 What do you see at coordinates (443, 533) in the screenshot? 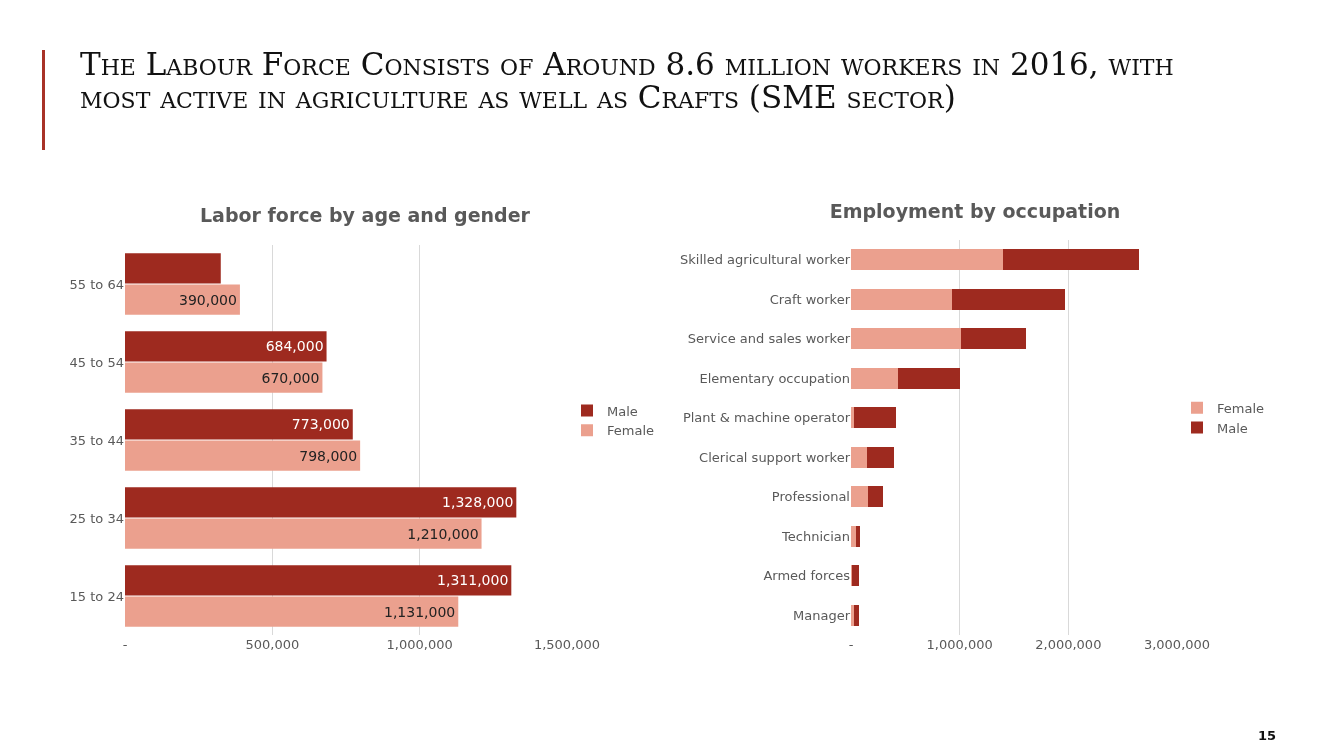
I see `data-label: 1,210,000` at bounding box center [443, 533].